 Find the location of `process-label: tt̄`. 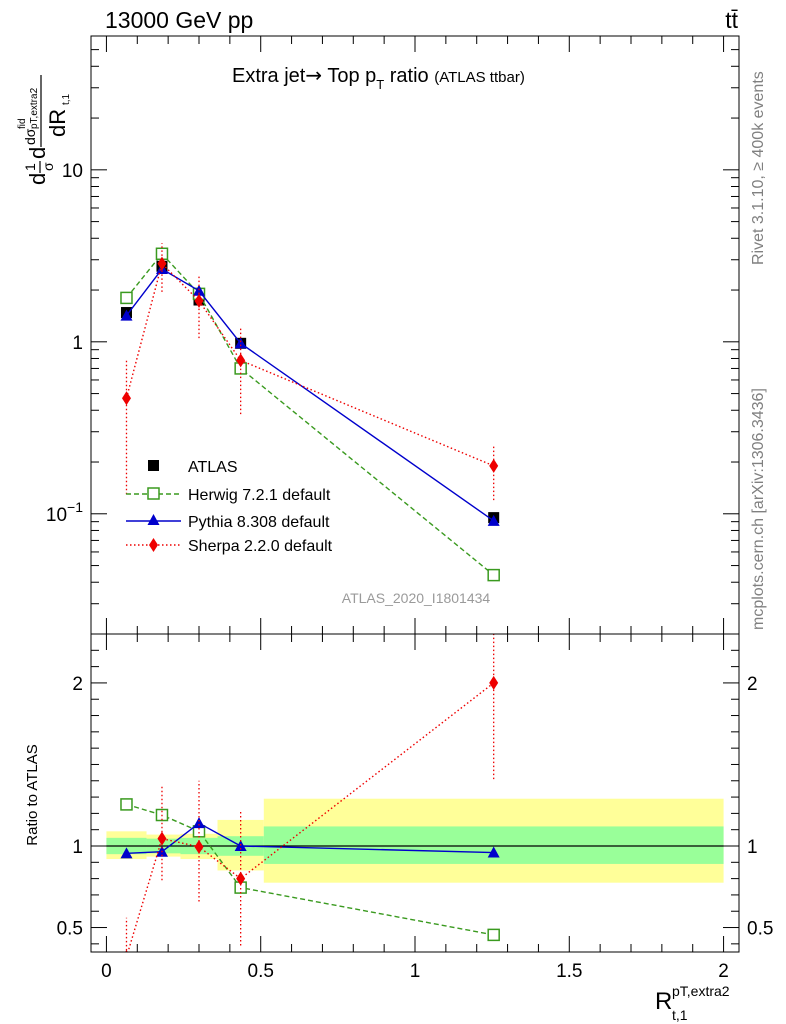

process-label: tt̄ is located at coordinates (731, 20).